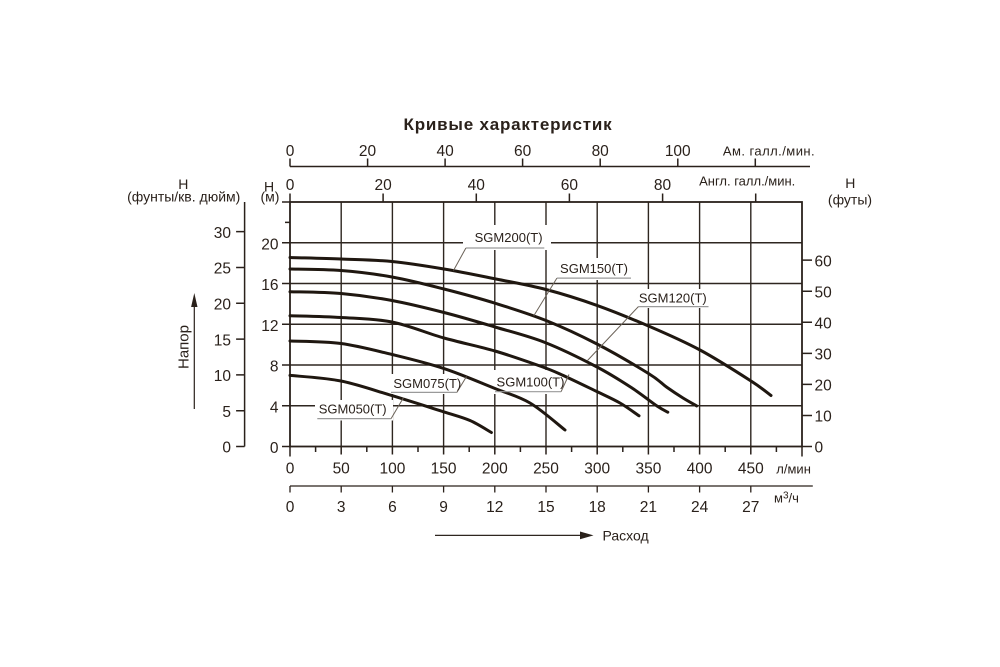 The height and width of the screenshot is (667, 1000). What do you see at coordinates (626, 535) in the screenshot?
I see `svg-text: Расход` at bounding box center [626, 535].